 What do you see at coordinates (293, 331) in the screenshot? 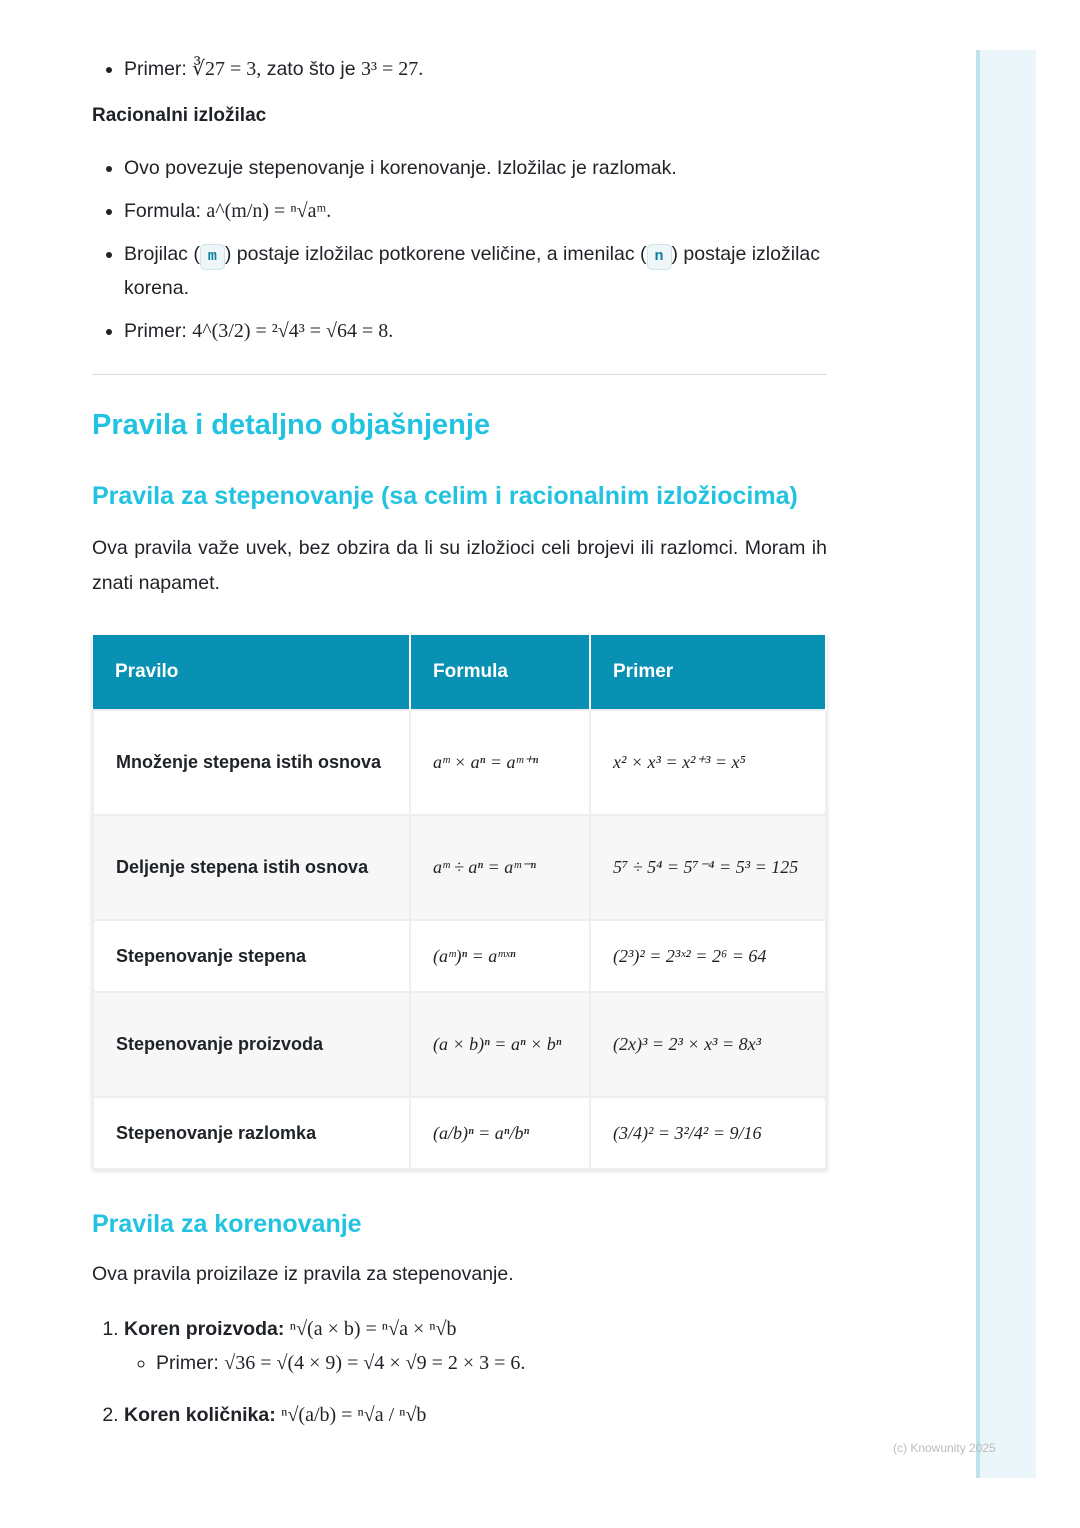
I see `example-math: 4^(3/2) = ²√4³ = √64 = 8.` at bounding box center [293, 331].